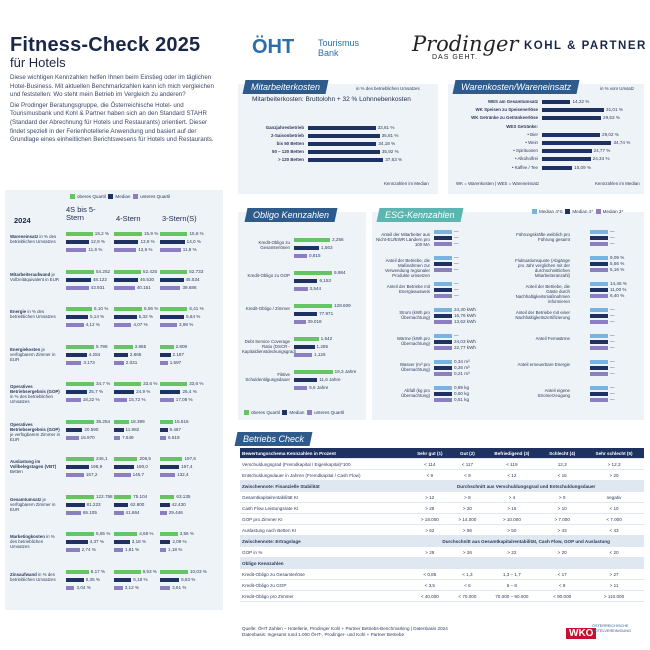 This screenshot has width=650, height=650. I want to click on mitarbeiter-category: Ganzjahresbetrieb, so click(284, 127).